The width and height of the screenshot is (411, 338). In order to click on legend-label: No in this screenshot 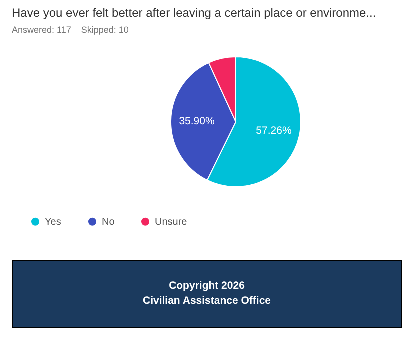, I will do `click(109, 222)`.